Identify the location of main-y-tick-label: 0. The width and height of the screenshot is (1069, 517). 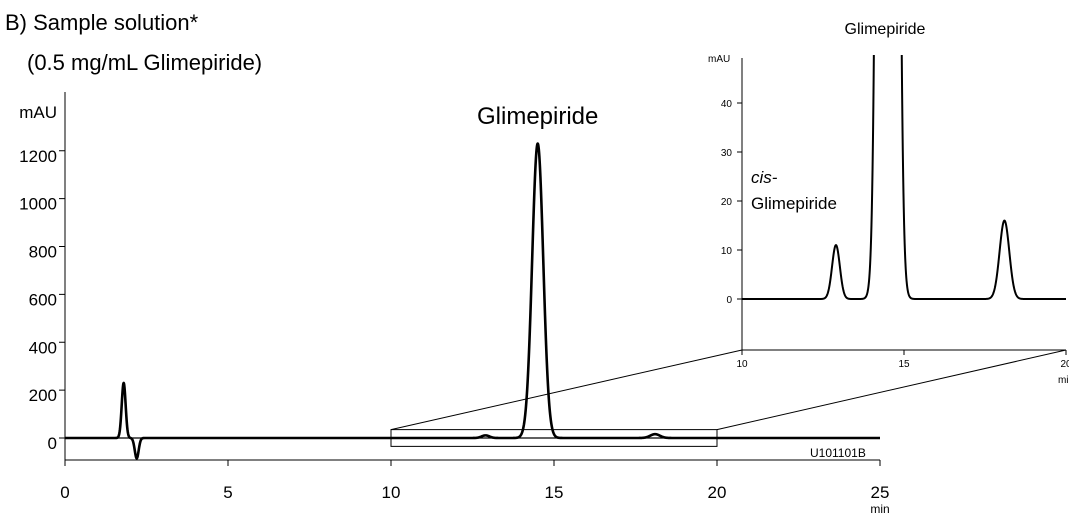
(52, 443).